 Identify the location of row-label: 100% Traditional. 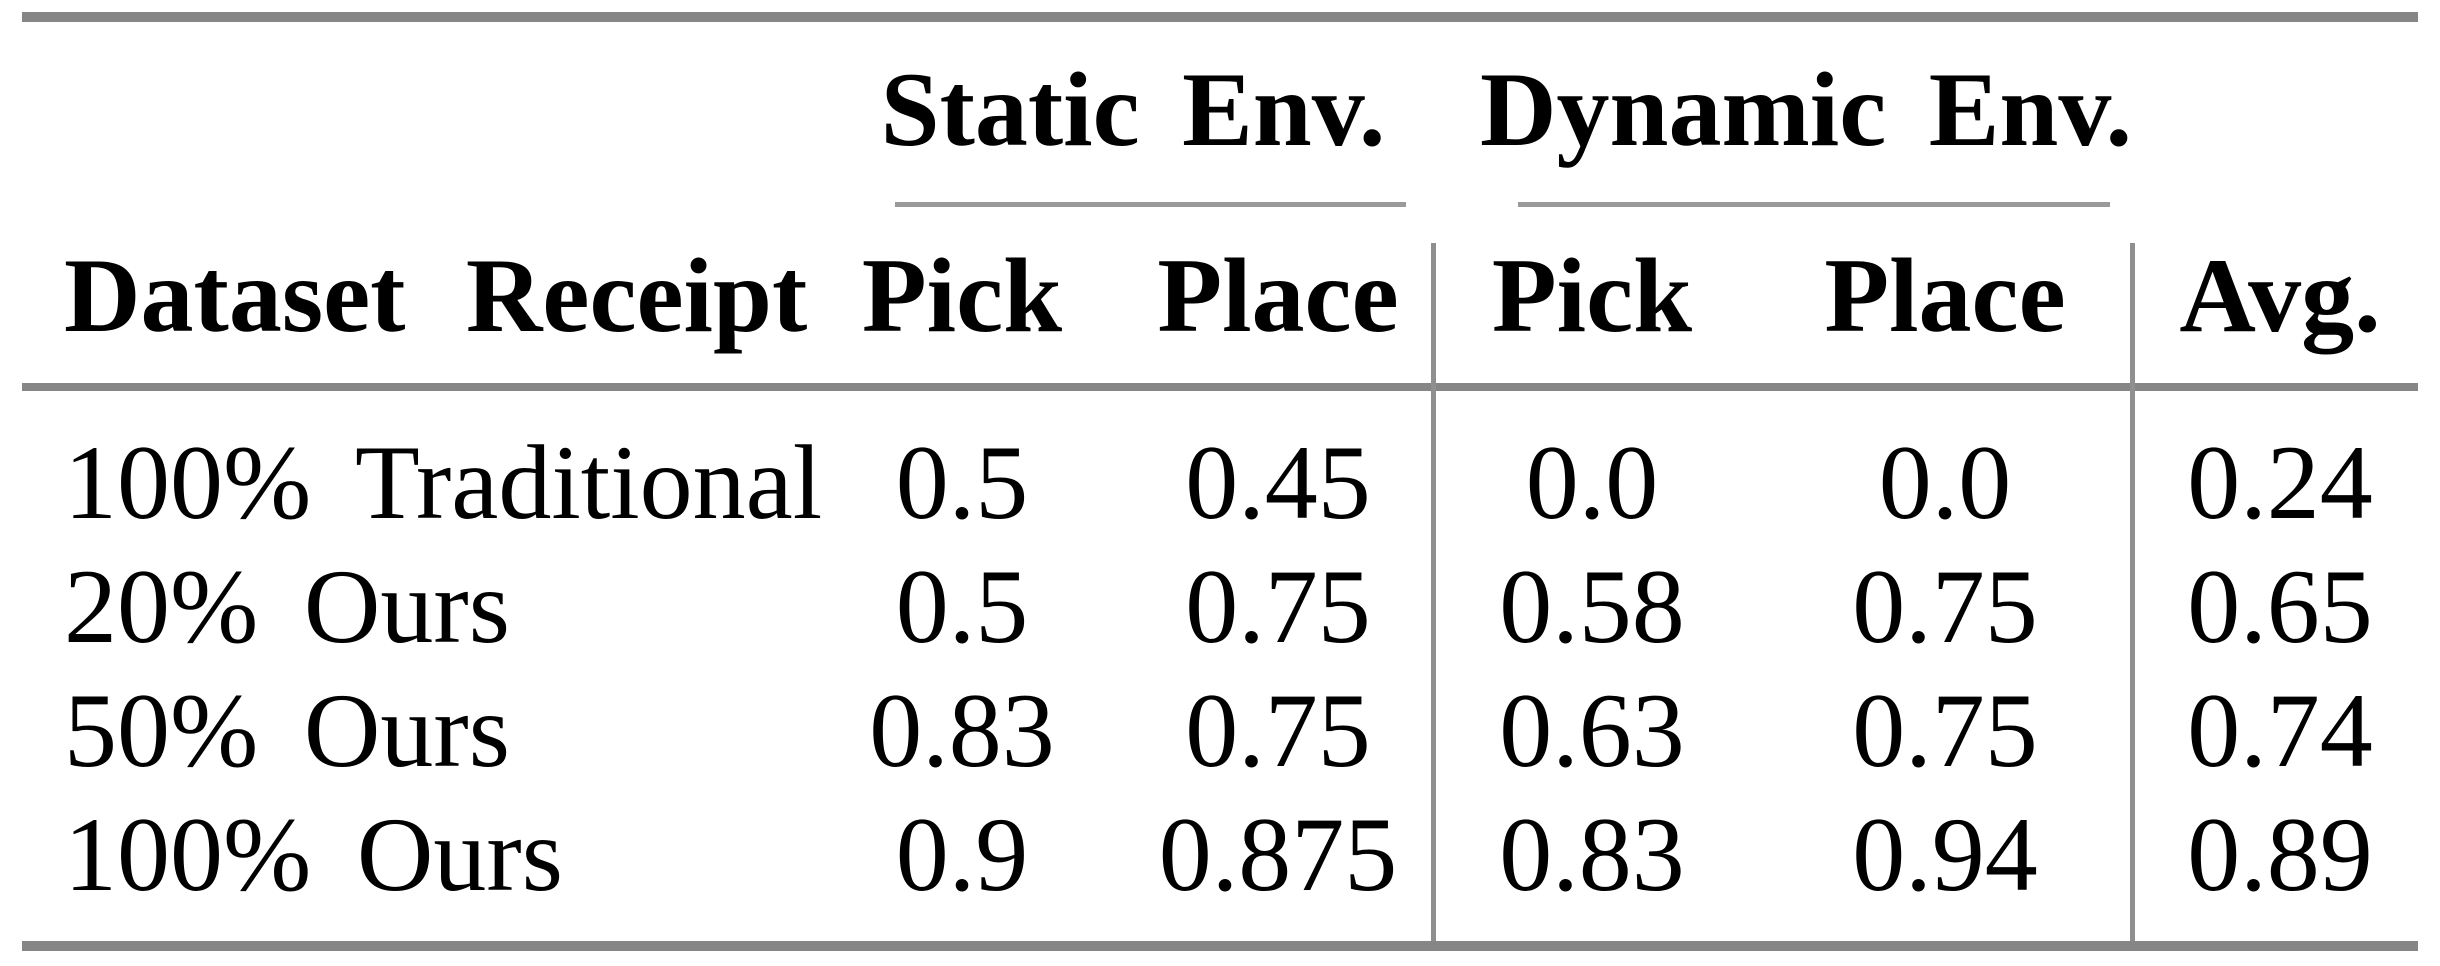
(443, 482).